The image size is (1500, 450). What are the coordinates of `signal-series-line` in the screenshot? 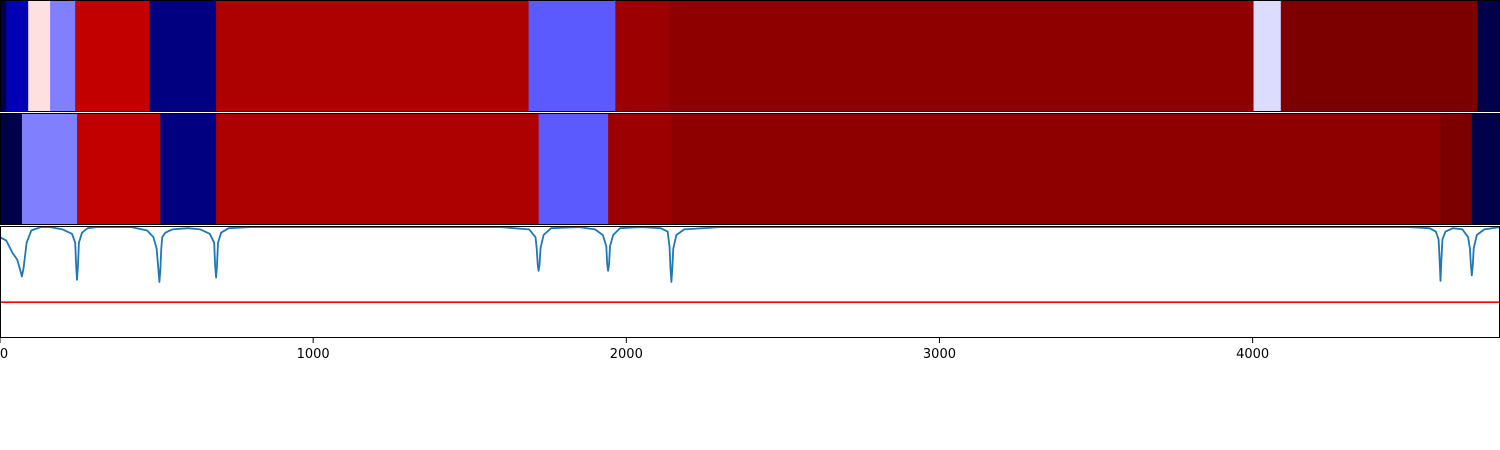 It's located at (750, 254).